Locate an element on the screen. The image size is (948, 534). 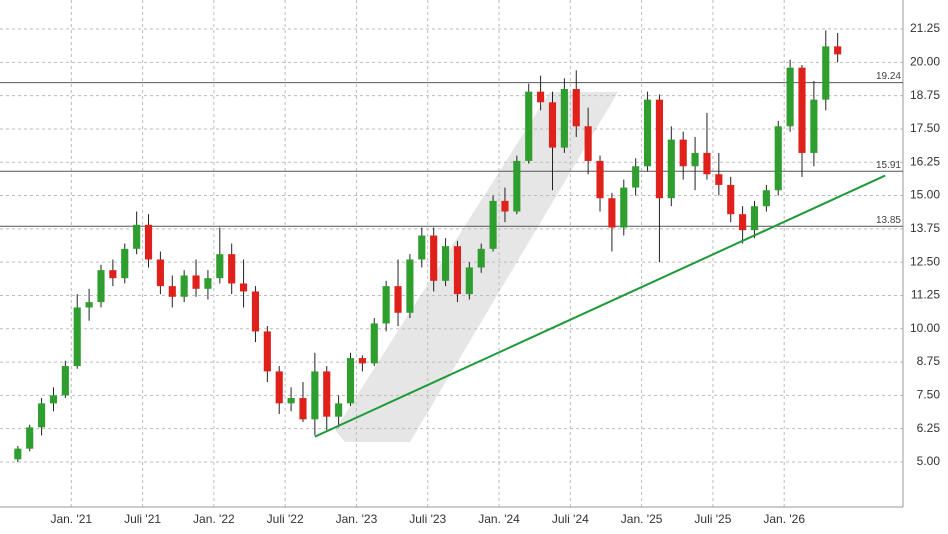
y-tick-label: 8.75 is located at coordinates (929, 361).